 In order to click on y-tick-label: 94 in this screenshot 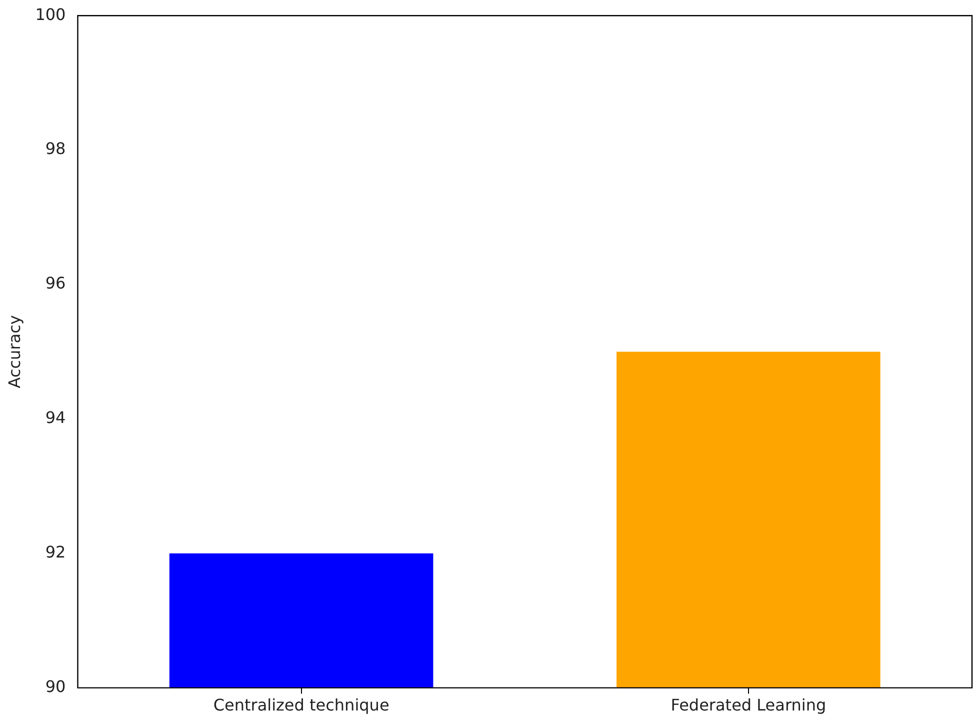, I will do `click(55, 418)`.